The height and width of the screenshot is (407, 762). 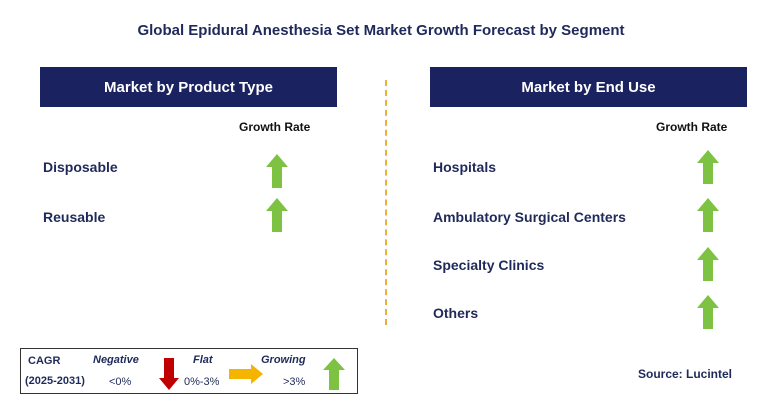 What do you see at coordinates (203, 360) in the screenshot?
I see `legend-flat-label: Flat` at bounding box center [203, 360].